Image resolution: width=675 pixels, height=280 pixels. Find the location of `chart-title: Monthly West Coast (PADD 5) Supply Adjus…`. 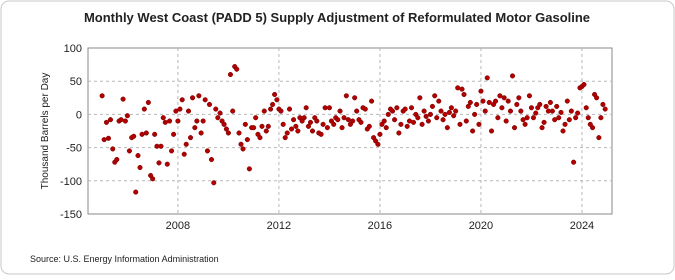

chart-title: Monthly West Coast (PADD 5) Supply Adjus… is located at coordinates (337, 17).